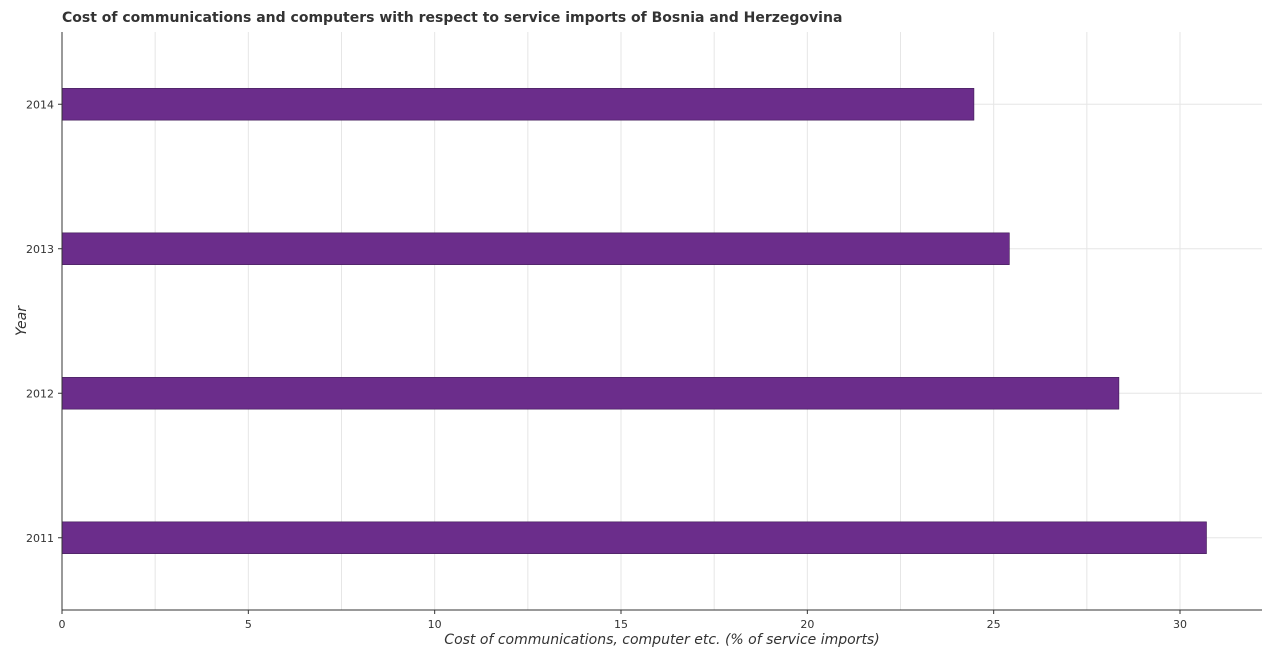  What do you see at coordinates (435, 624) in the screenshot?
I see `x-tick-label: 10` at bounding box center [435, 624].